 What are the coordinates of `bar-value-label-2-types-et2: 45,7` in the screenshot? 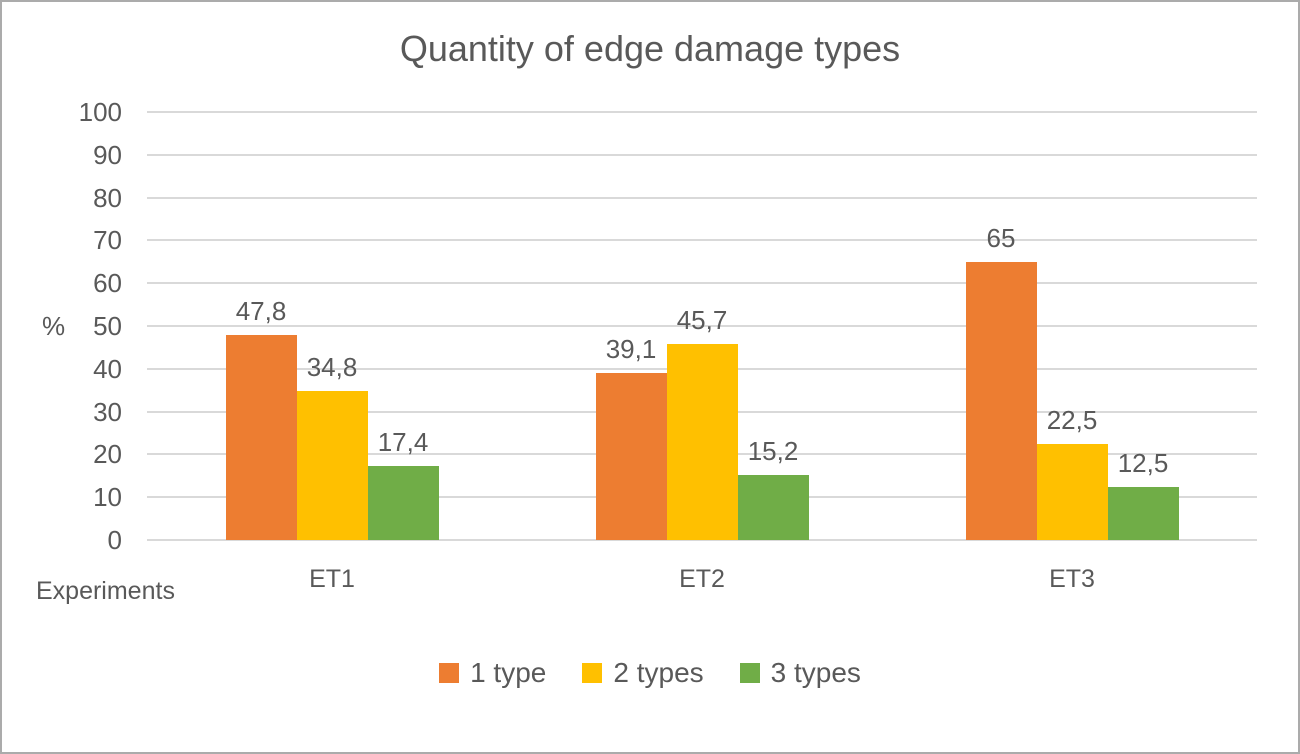 It's located at (702, 320).